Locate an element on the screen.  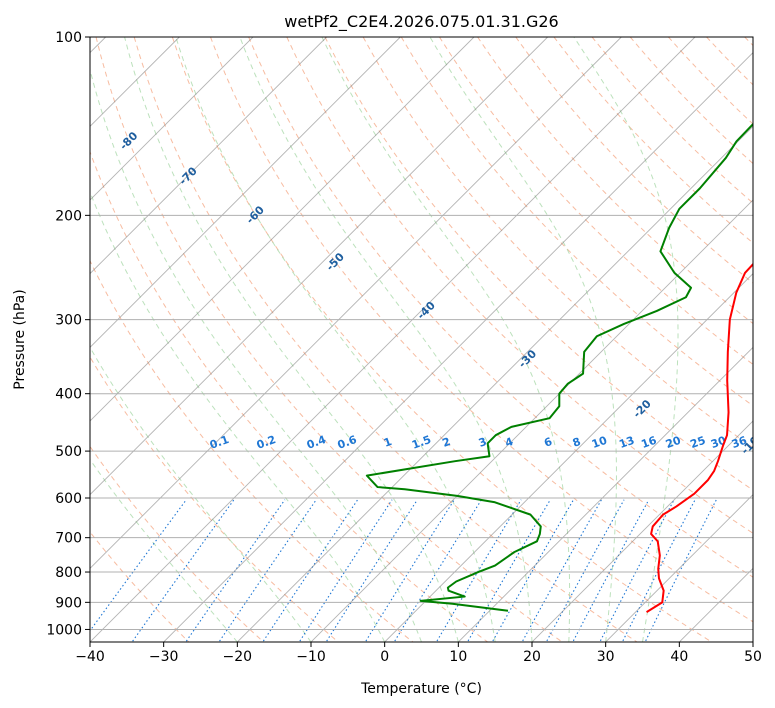
mixing-ratio-label: 6 is located at coordinates (548, 442).